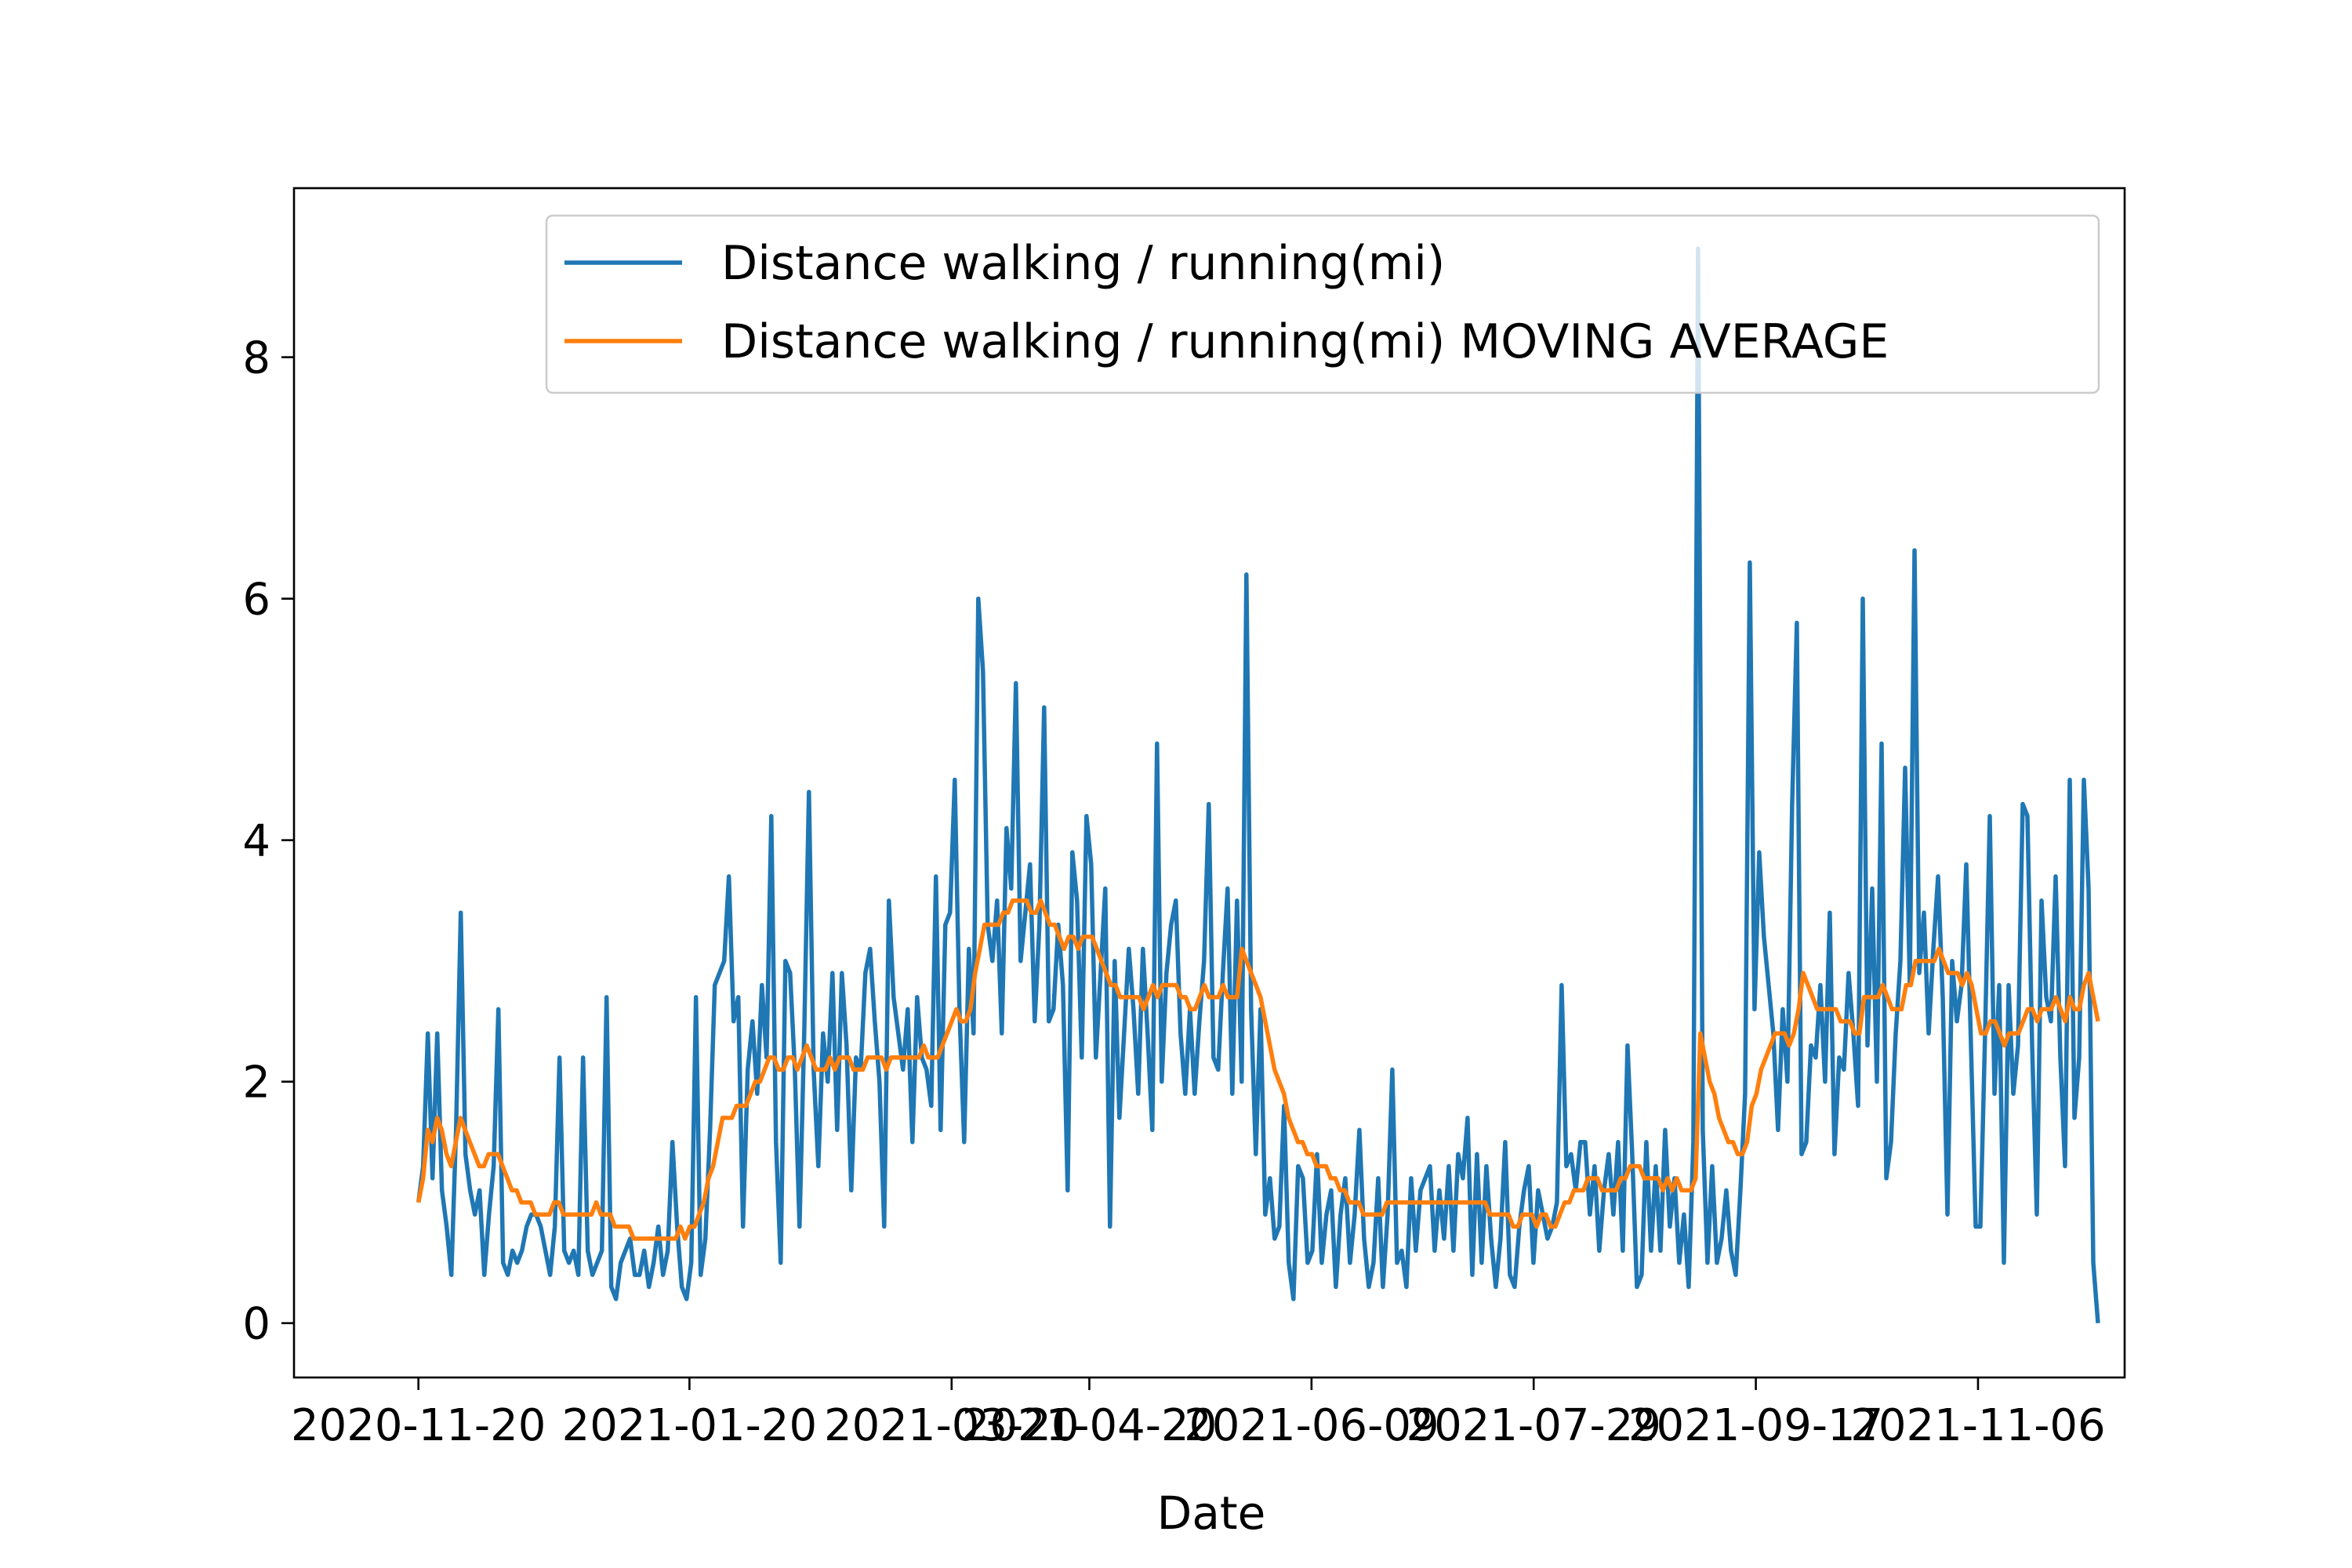 The image size is (2352, 1568). What do you see at coordinates (951, 1425) in the screenshot?
I see `x-tick-label: 2021-03-20` at bounding box center [951, 1425].